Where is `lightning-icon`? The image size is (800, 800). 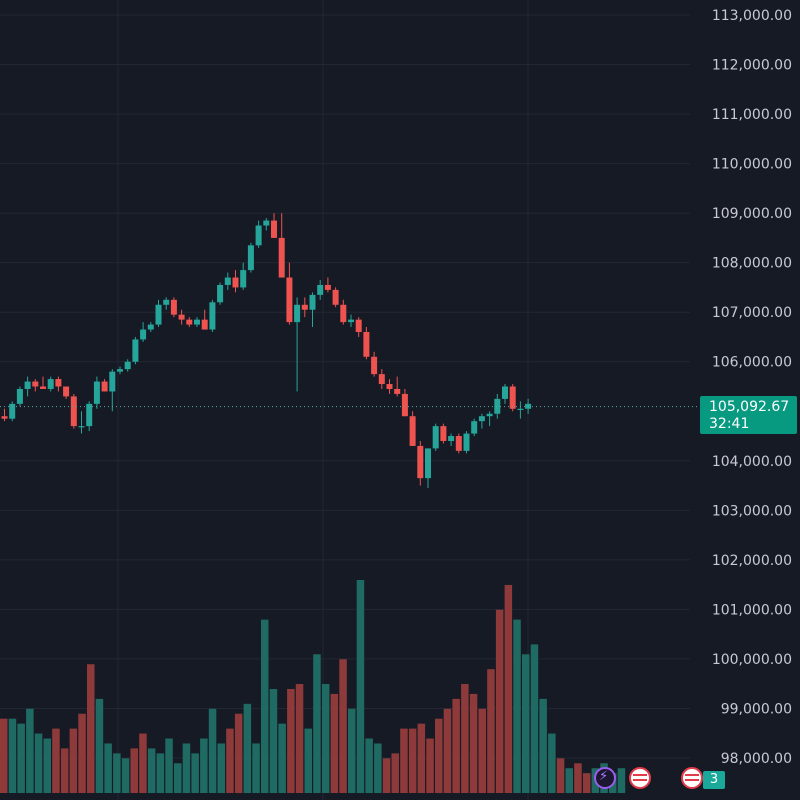 lightning-icon is located at coordinates (605, 778).